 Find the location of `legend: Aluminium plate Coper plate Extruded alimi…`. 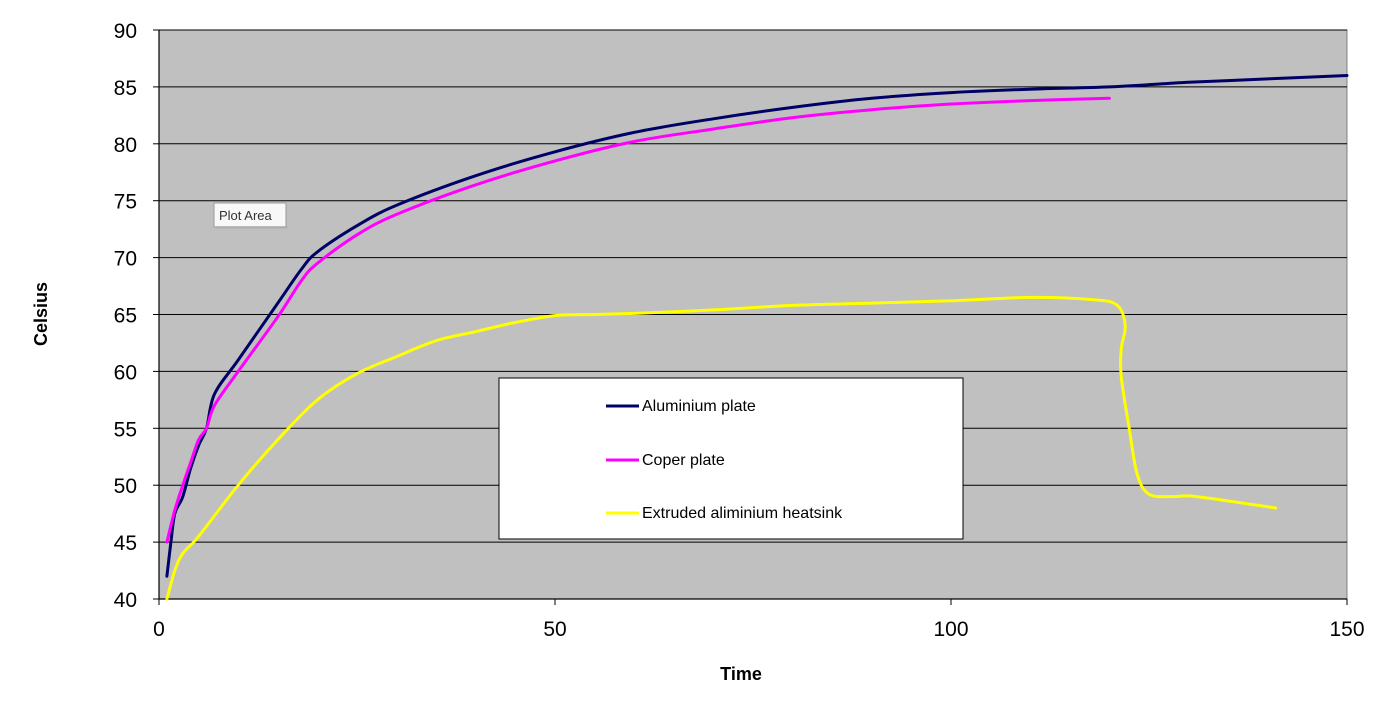

legend: Aluminium plate Coper plate Extruded alimi… is located at coordinates (731, 458).